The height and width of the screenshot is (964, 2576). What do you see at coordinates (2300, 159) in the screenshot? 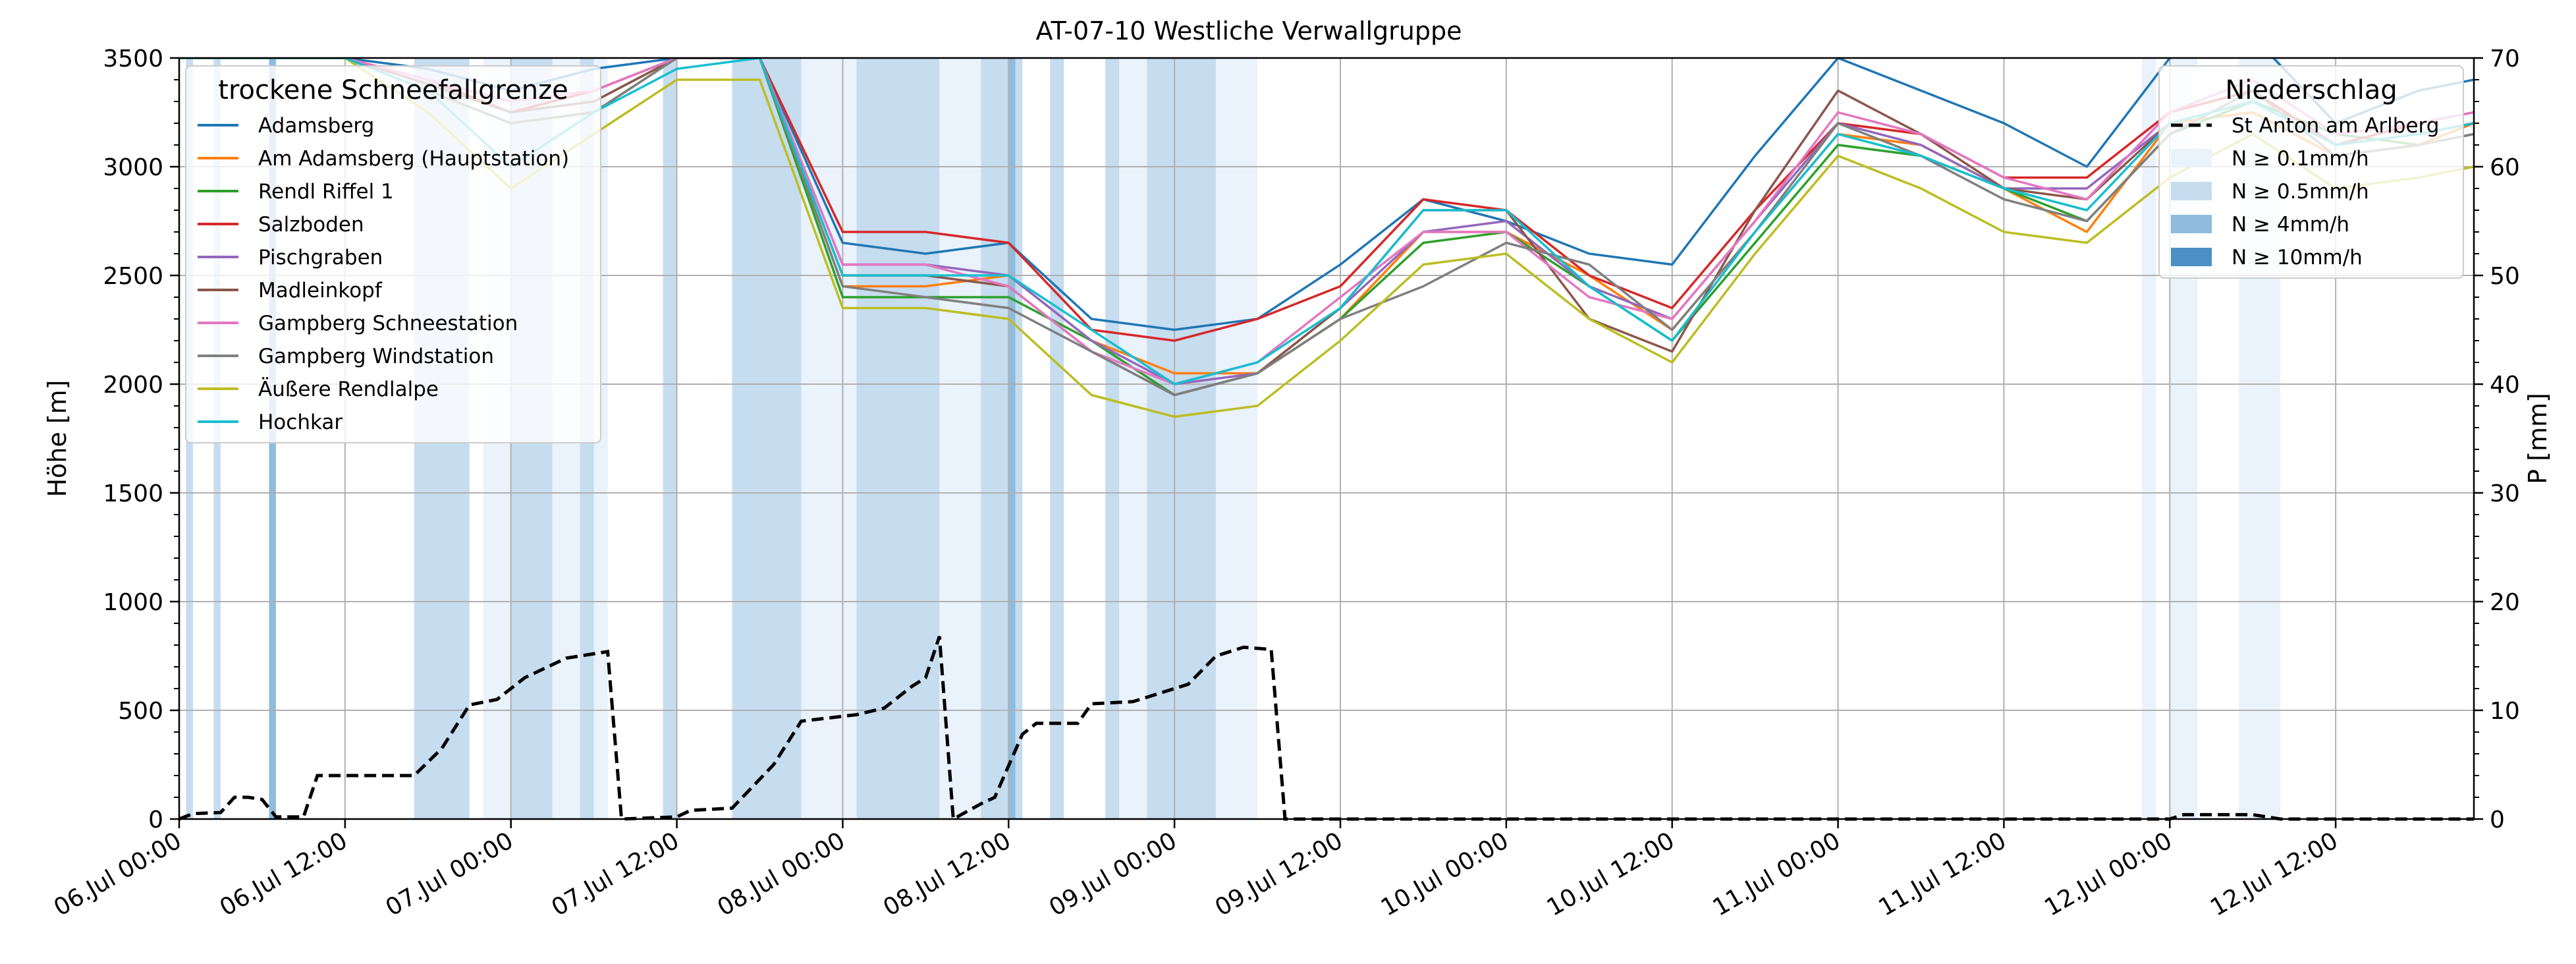
I see `legend-label: N ≥ 0.1mm/h` at bounding box center [2300, 159].